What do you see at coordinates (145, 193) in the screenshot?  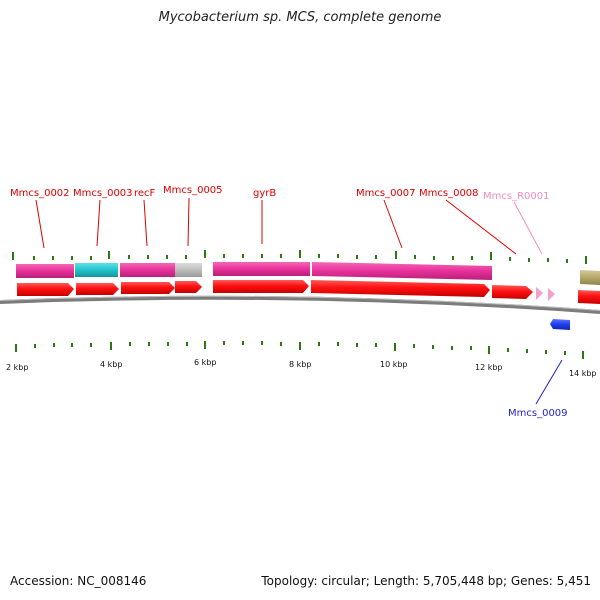 I see `gene-label-recf: recF` at bounding box center [145, 193].